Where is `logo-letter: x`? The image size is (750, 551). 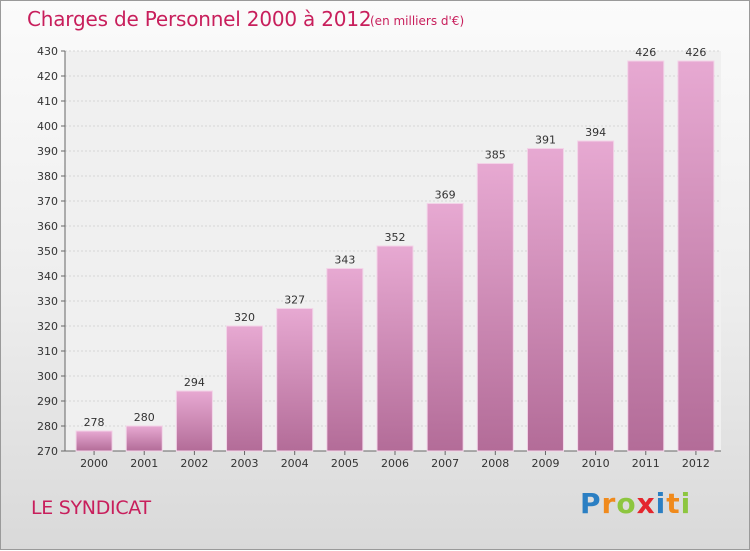 logo-letter: x is located at coordinates (646, 503).